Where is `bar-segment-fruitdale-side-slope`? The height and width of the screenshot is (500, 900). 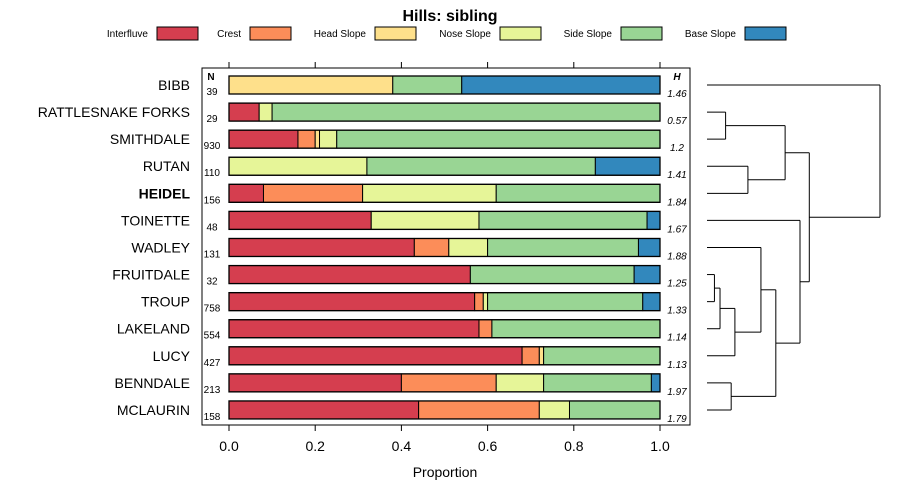
bar-segment-fruitdale-side-slope is located at coordinates (552, 275).